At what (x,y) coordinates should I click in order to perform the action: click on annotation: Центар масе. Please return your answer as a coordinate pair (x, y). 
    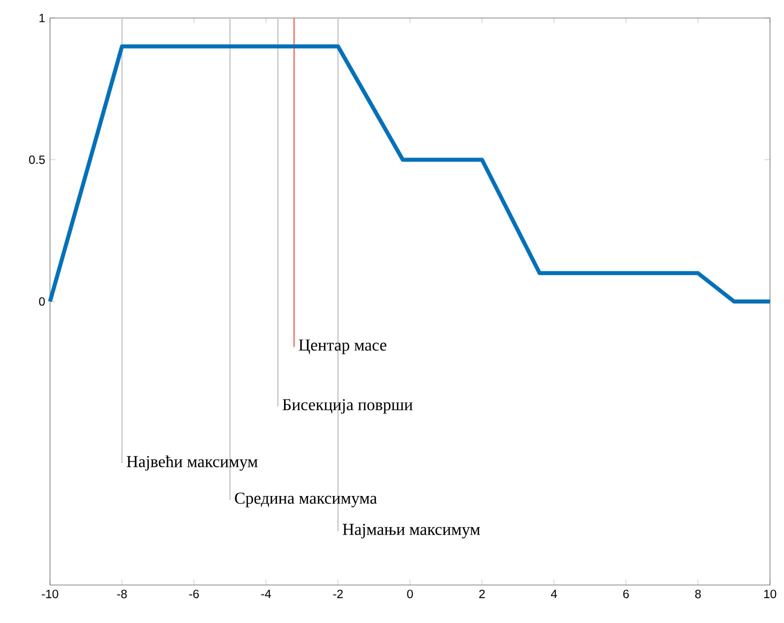
    Looking at the image, I should click on (342, 347).